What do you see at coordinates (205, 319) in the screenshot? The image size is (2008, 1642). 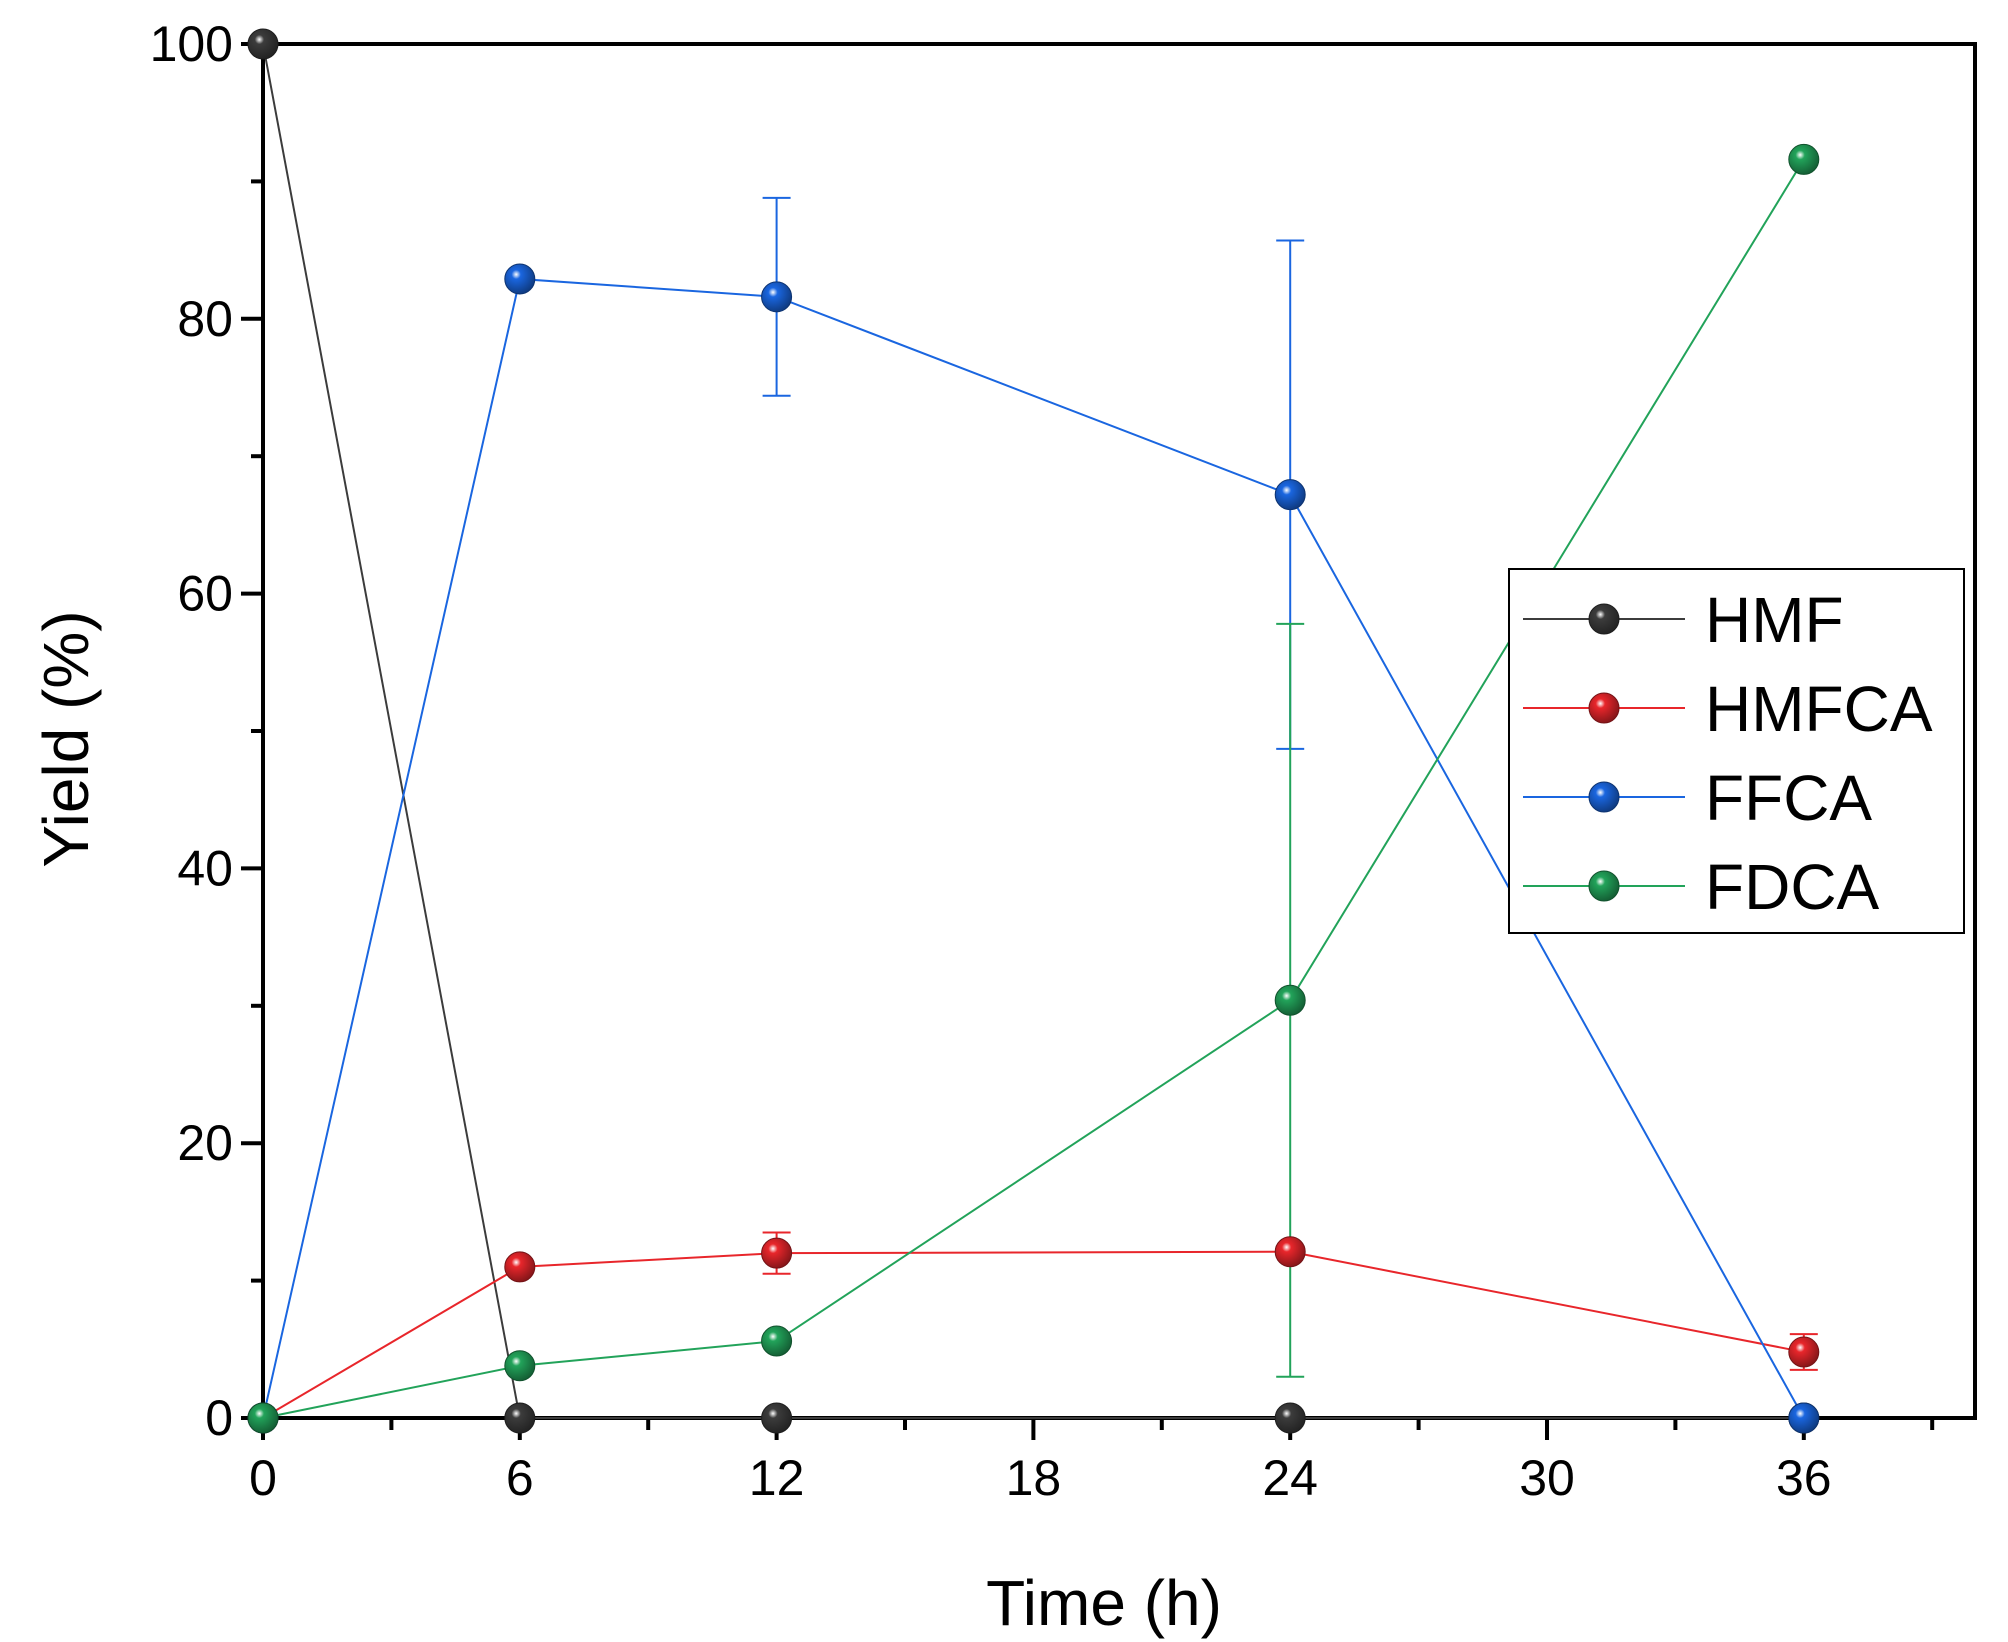 I see `y-tick-label-80: 80` at bounding box center [205, 319].